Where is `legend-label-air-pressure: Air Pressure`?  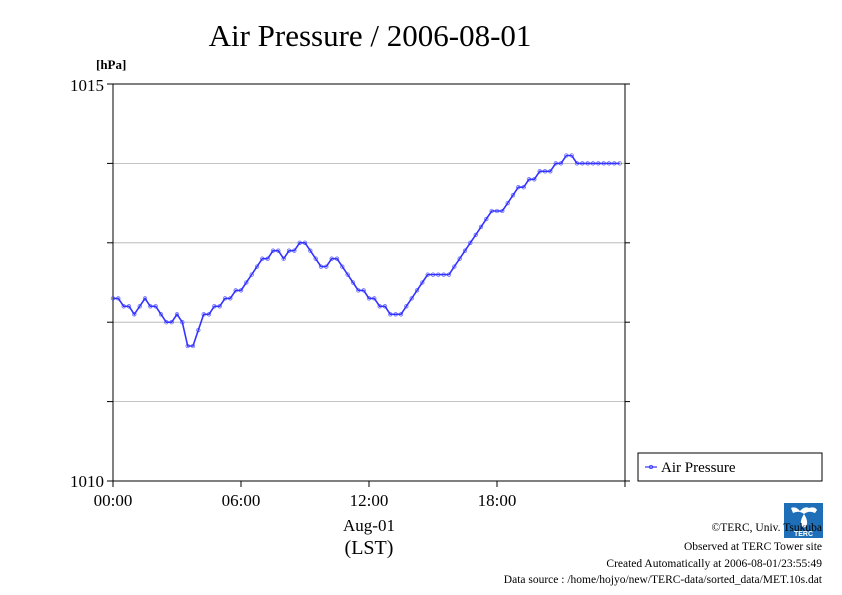
legend-label-air-pressure: Air Pressure is located at coordinates (698, 468).